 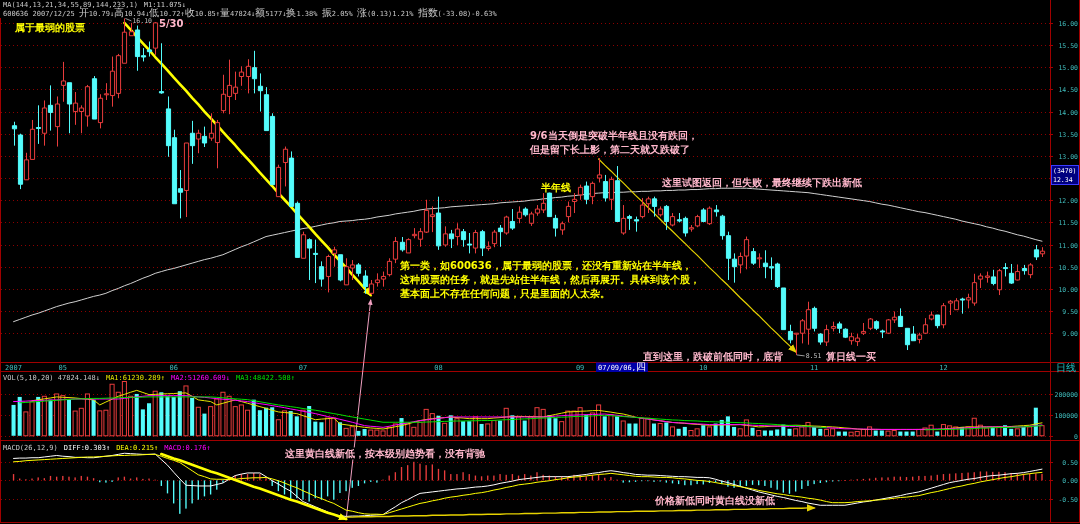 I want to click on annotation: 算日线一买, so click(x=850, y=356).